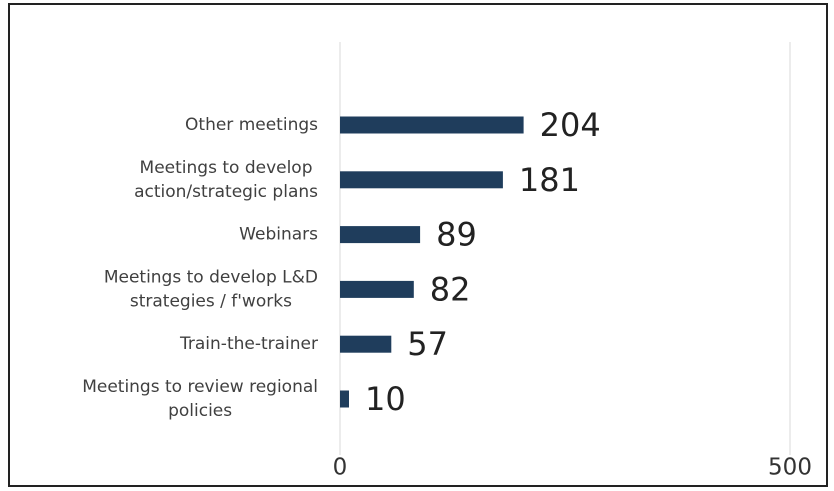 The height and width of the screenshot is (491, 834). I want to click on y-tick-label: Train-the-trainer, so click(248, 344).